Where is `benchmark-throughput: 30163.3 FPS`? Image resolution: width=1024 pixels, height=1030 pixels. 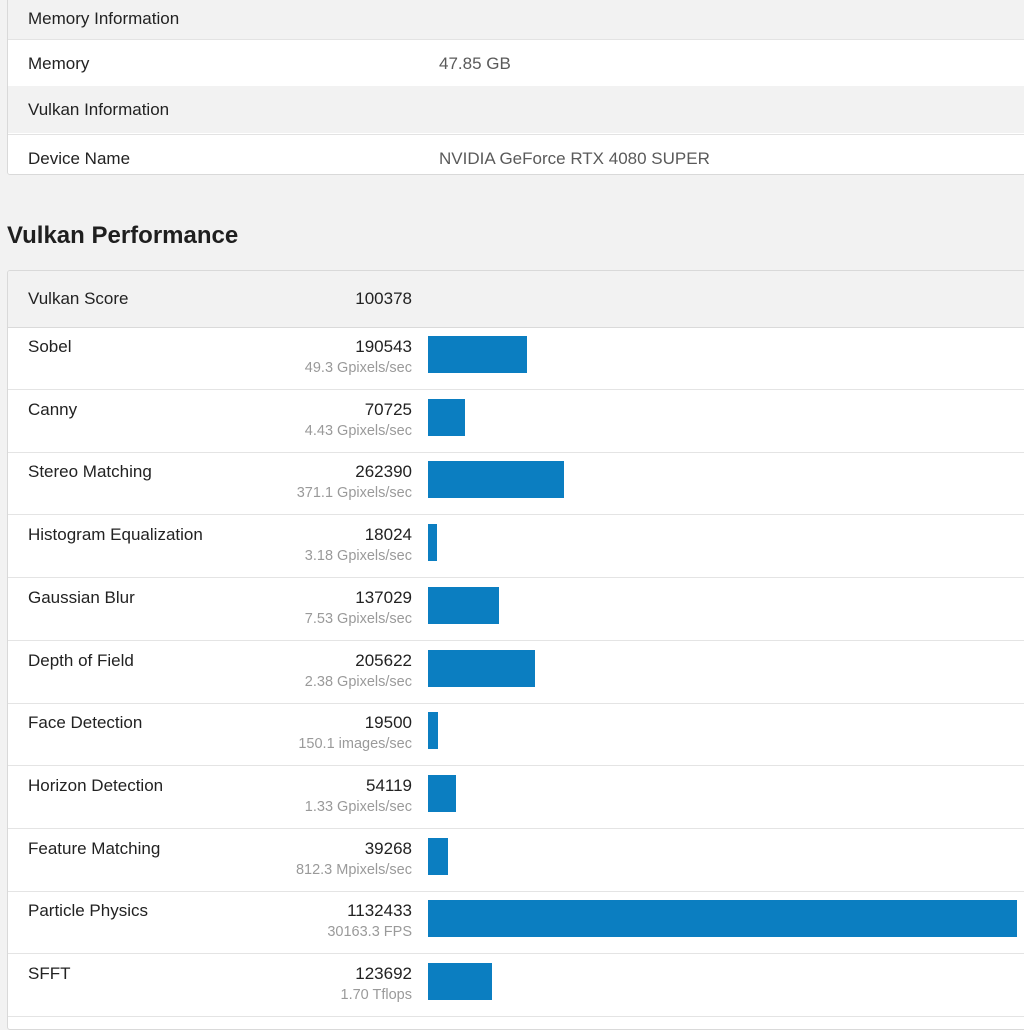 benchmark-throughput: 30163.3 FPS is located at coordinates (369, 932).